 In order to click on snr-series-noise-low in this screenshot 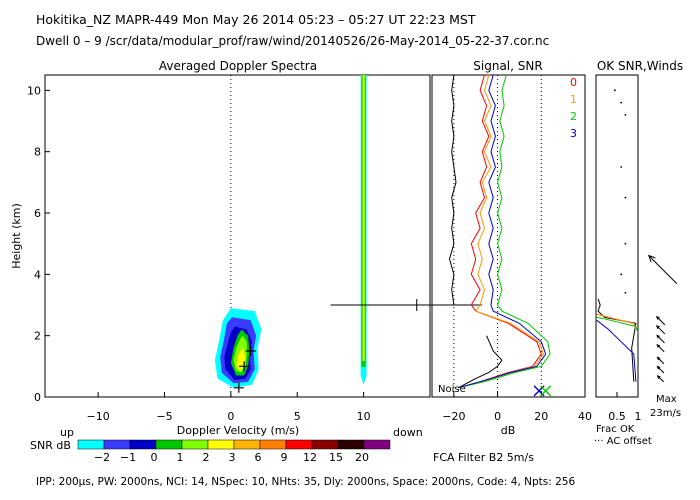, I will do `click(480, 362)`.